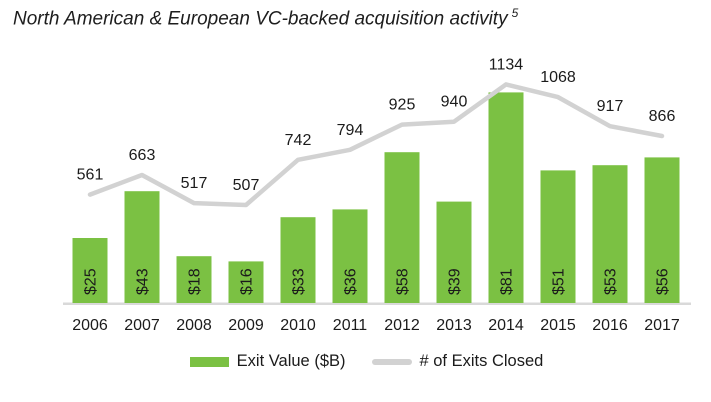 This screenshot has width=711, height=402. Describe the element at coordinates (662, 230) in the screenshot. I see `bar-2017` at that location.